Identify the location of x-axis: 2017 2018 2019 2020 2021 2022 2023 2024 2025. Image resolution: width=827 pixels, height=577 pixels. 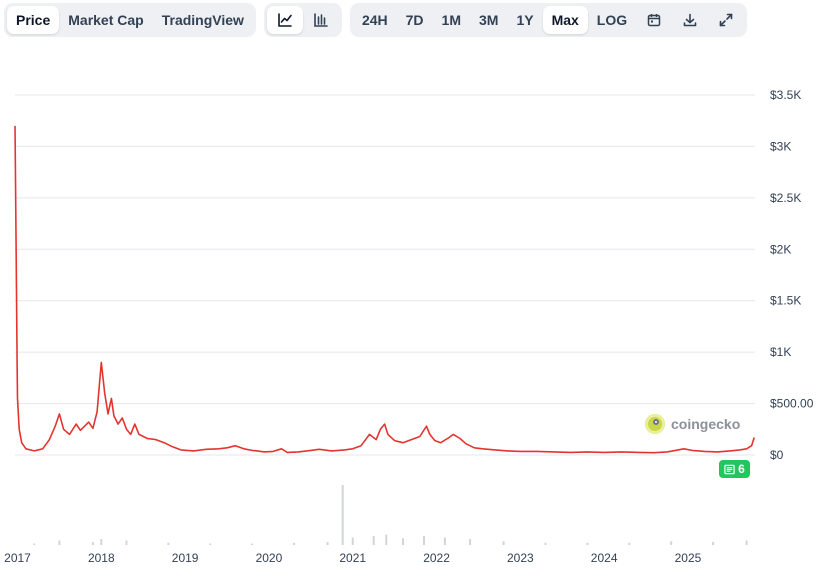
(352, 558).